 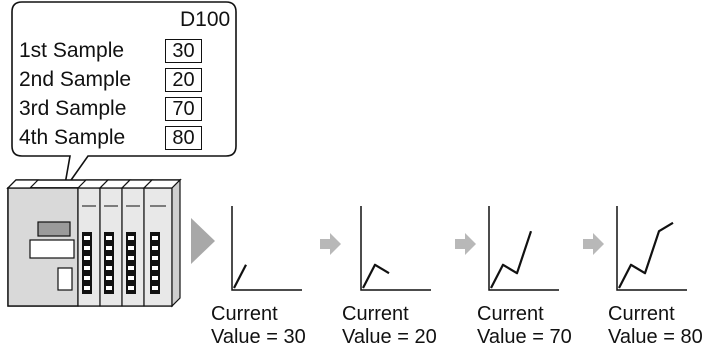 I want to click on sample-row-1: 1st Sample 30, so click(x=110, y=51).